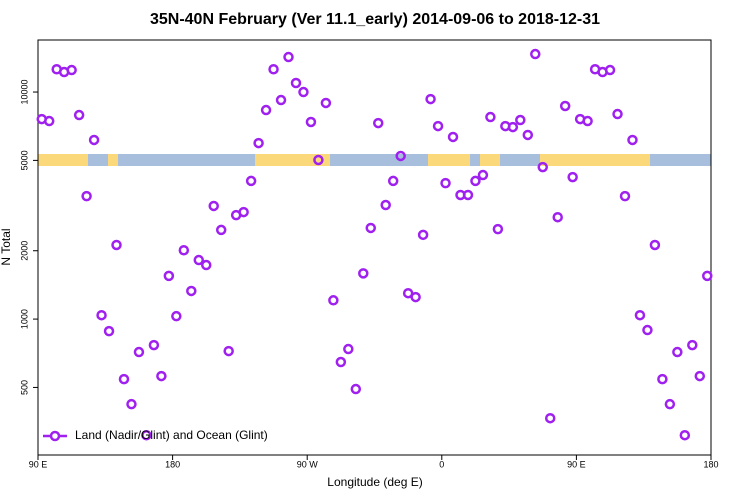  Describe the element at coordinates (374, 482) in the screenshot. I see `x-axis-label: Longitude (deg E)` at that location.